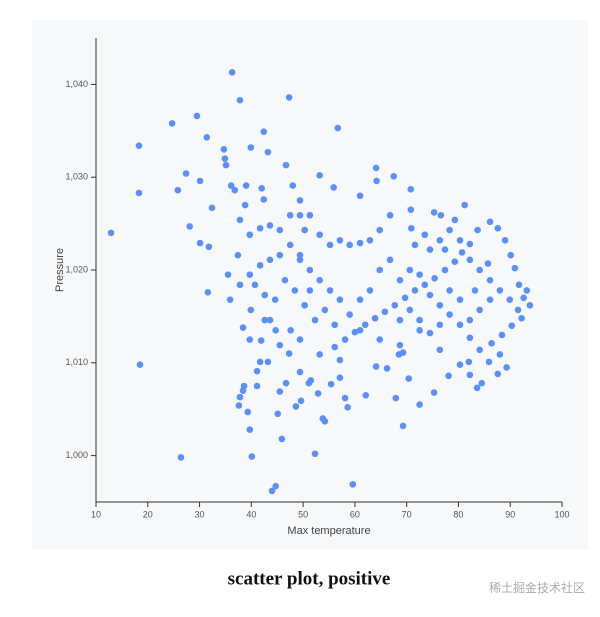 This screenshot has width=600, height=617. I want to click on x-tick-label: 30, so click(200, 514).